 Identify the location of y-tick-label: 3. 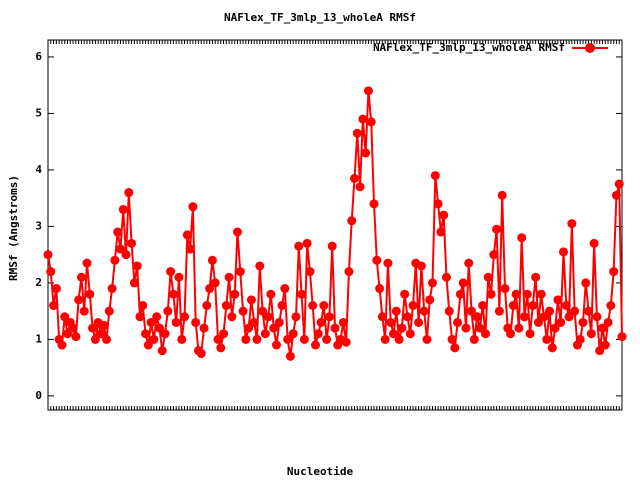
(38, 225).